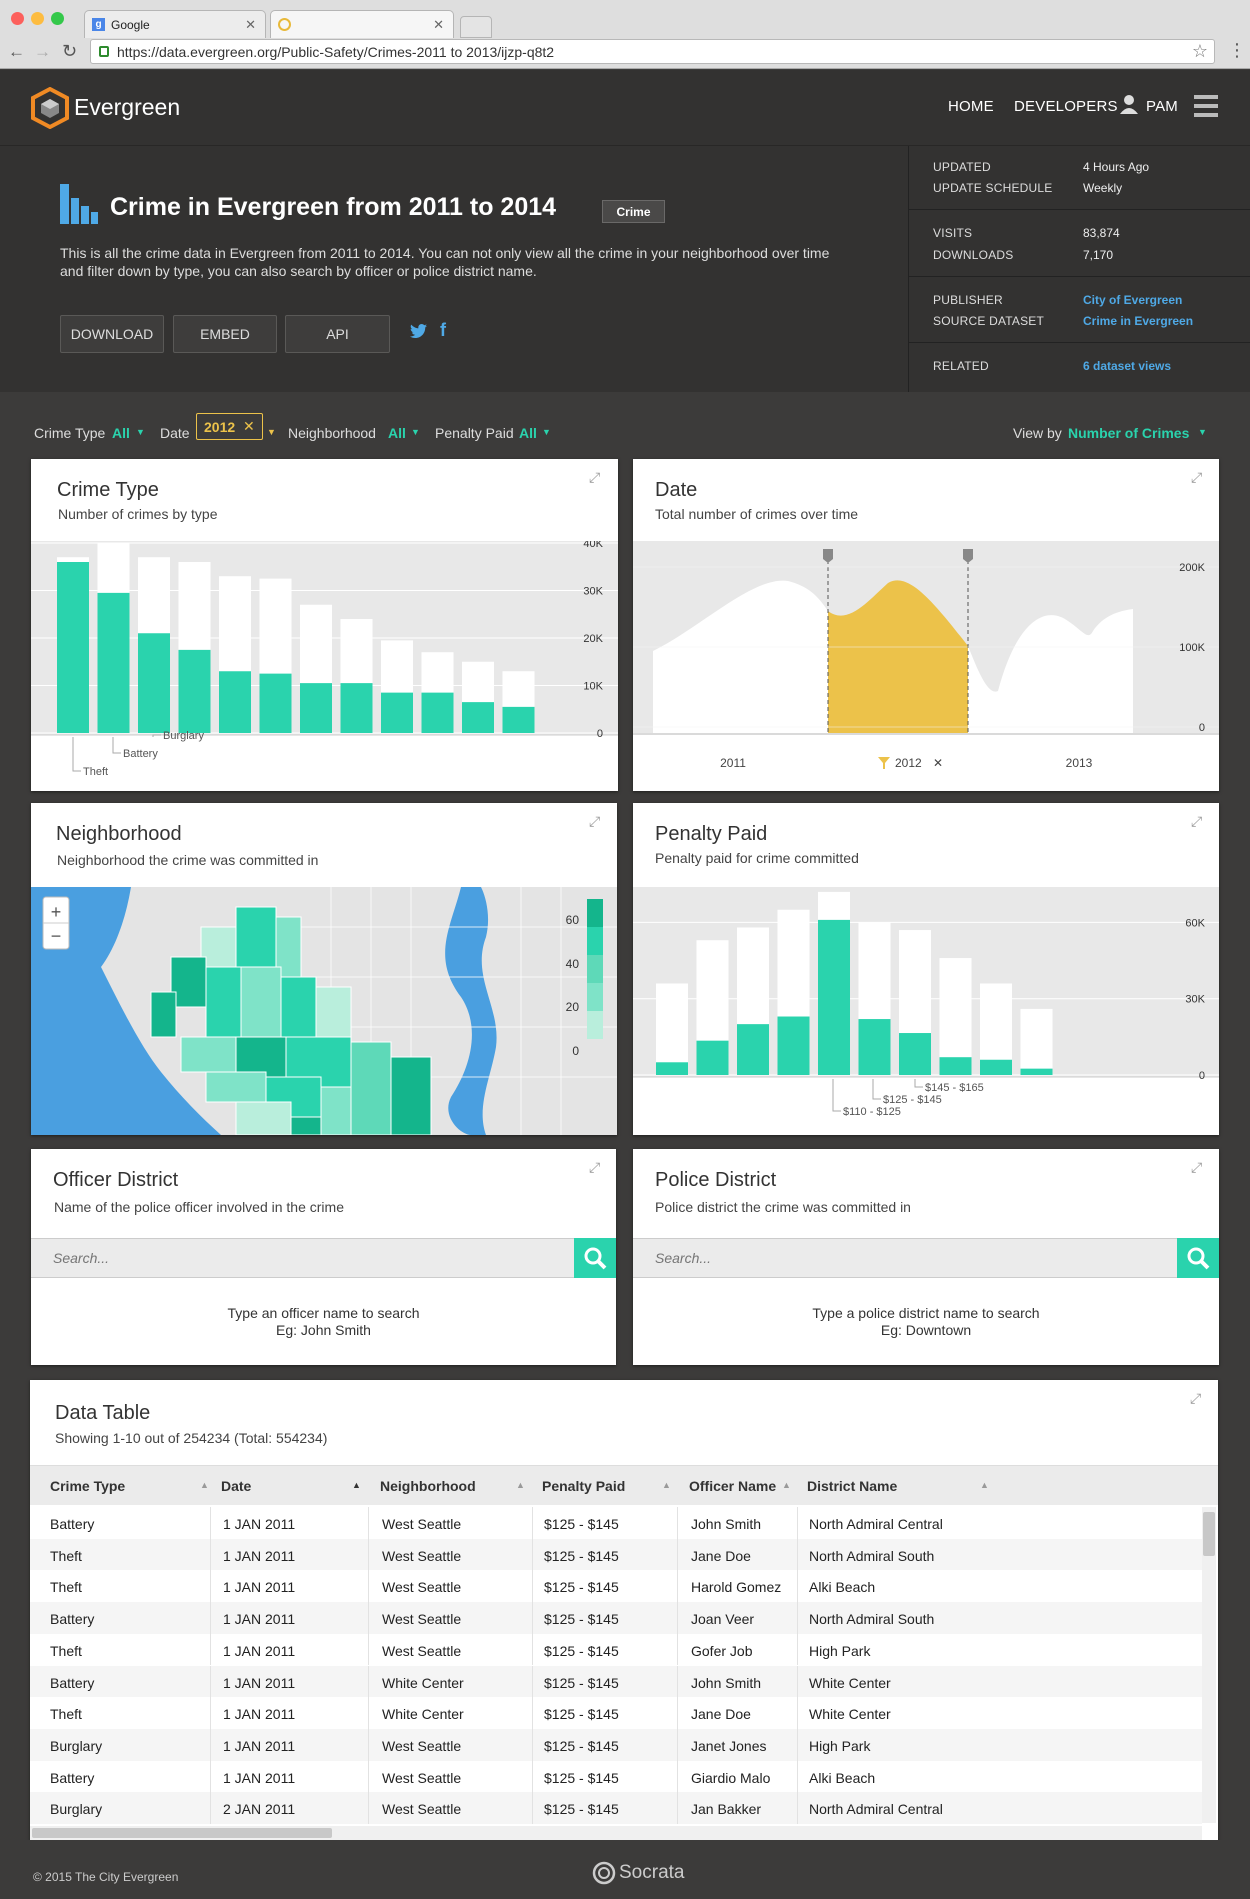 This screenshot has height=1899, width=1250. What do you see at coordinates (50, 108) in the screenshot?
I see `evergreen-logo-icon` at bounding box center [50, 108].